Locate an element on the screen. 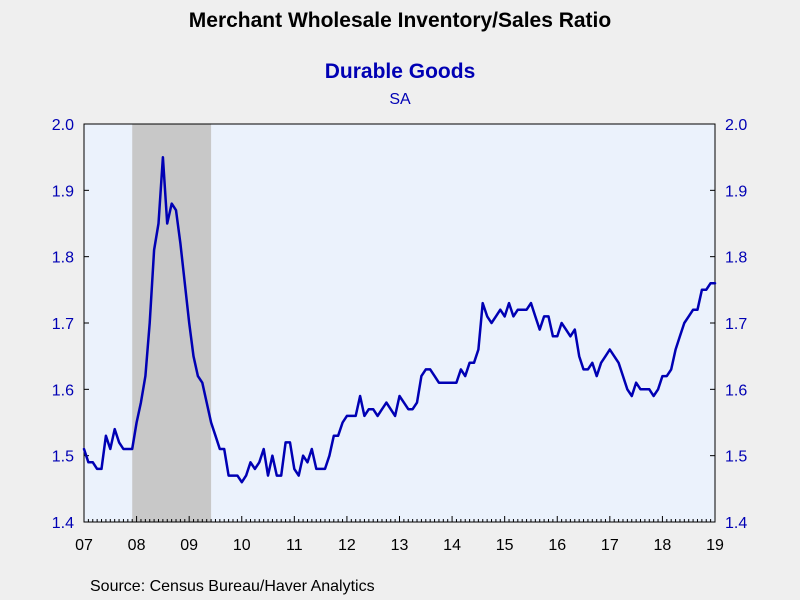 This screenshot has height=600, width=800. x-tick-label: 12 is located at coordinates (347, 545).